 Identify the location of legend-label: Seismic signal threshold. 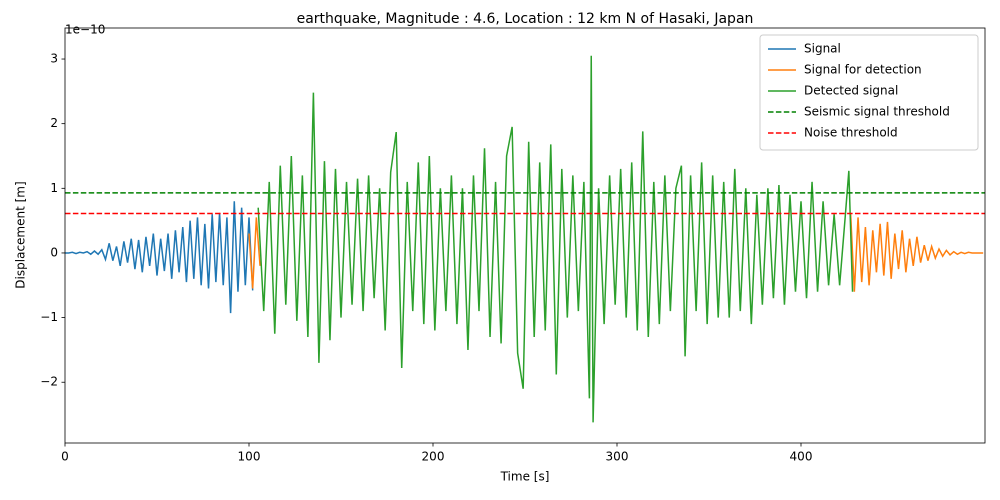
(877, 112).